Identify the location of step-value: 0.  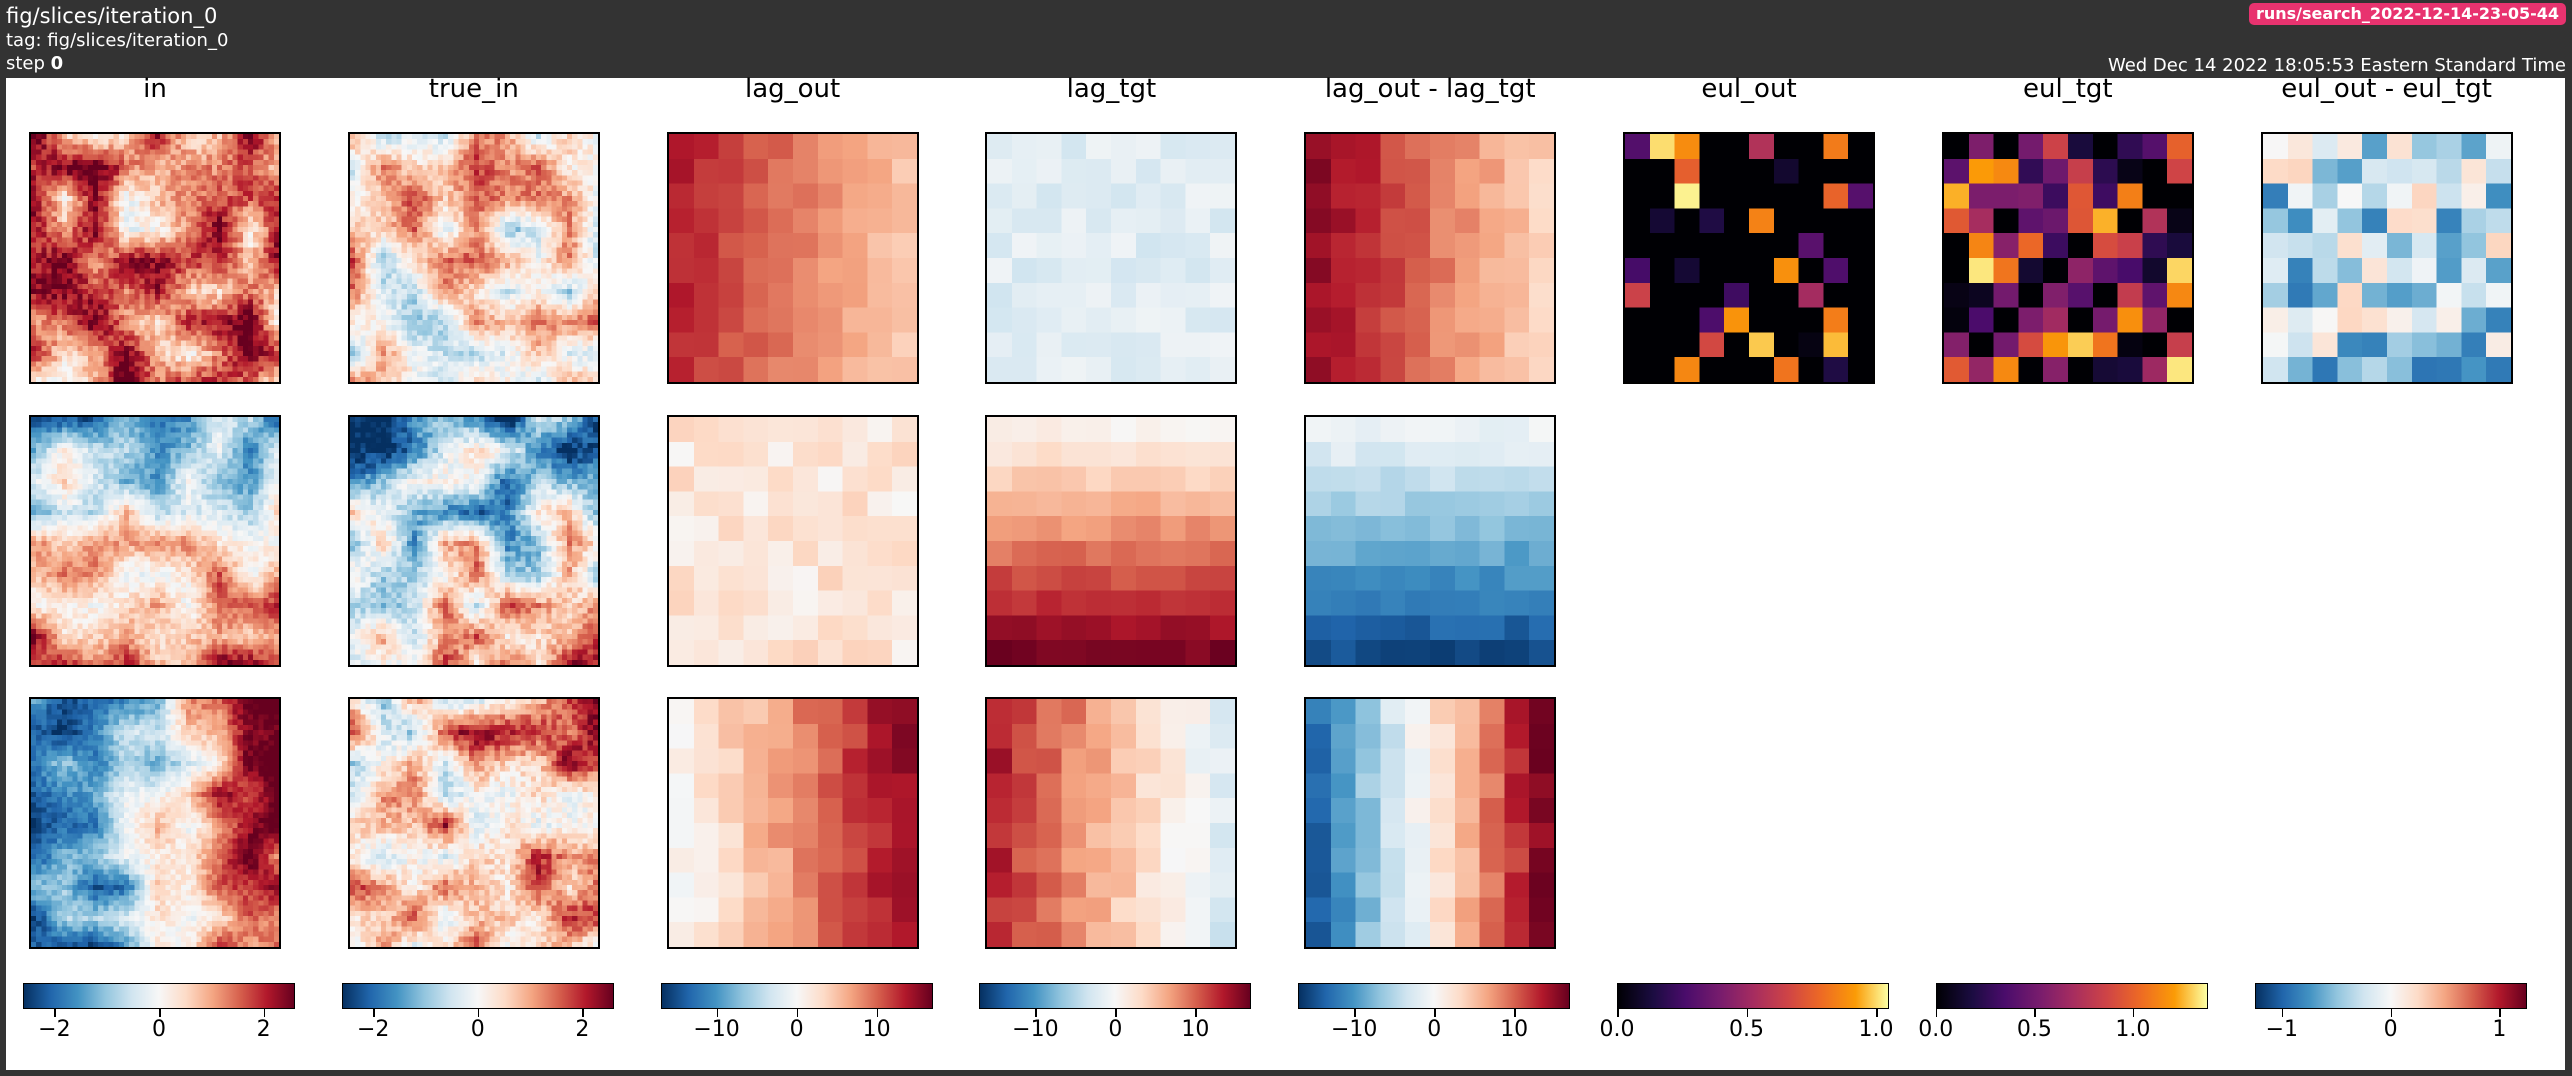
(57, 63).